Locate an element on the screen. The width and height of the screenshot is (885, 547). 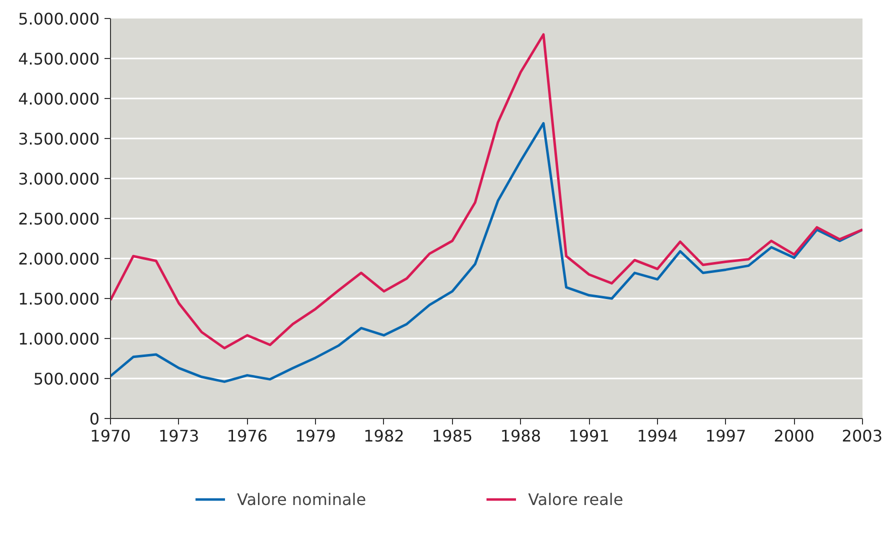
x-tick-label: 1970 is located at coordinates (110, 436).